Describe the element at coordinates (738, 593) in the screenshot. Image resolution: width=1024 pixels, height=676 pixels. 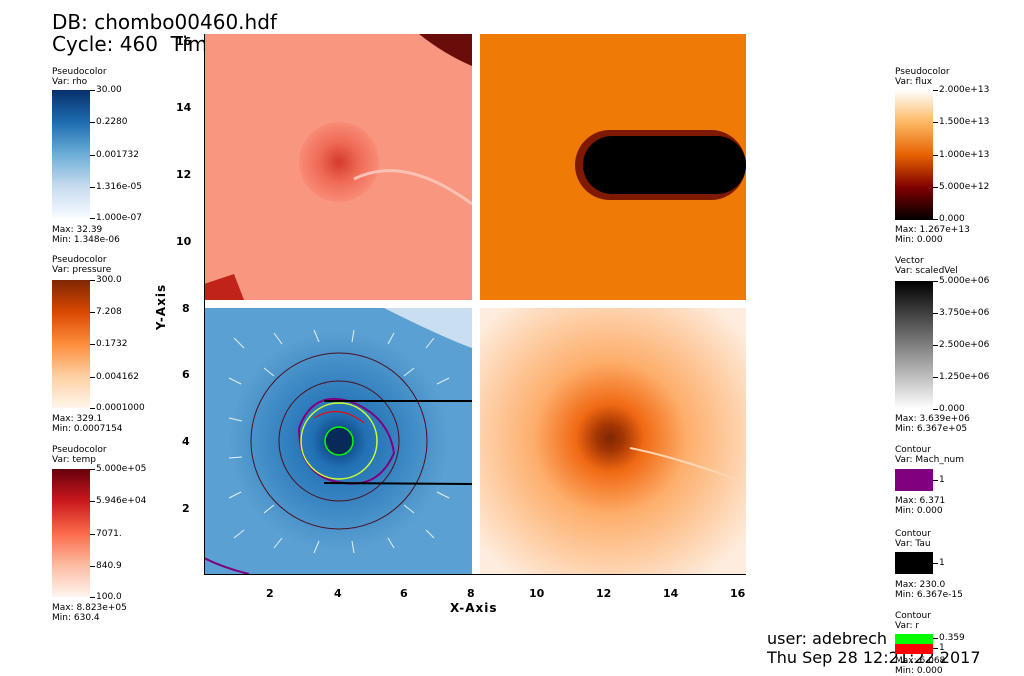
I see `x-tick: 16` at that location.